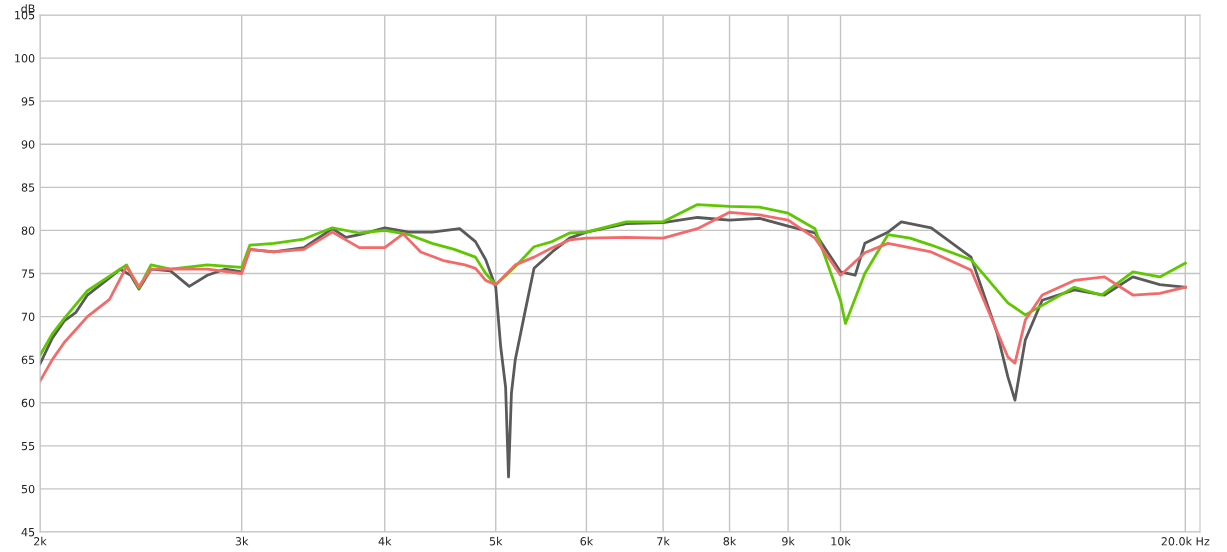 The height and width of the screenshot is (552, 1227). I want to click on y-tick-label: 95, so click(28, 101).